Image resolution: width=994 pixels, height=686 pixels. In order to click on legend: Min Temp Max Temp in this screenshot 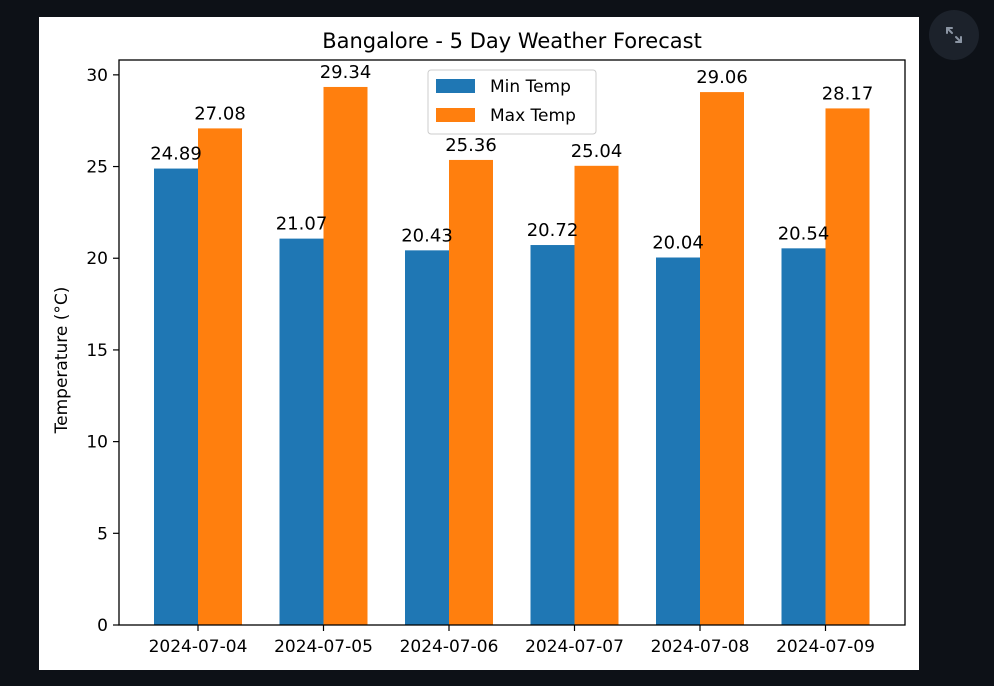, I will do `click(512, 102)`.